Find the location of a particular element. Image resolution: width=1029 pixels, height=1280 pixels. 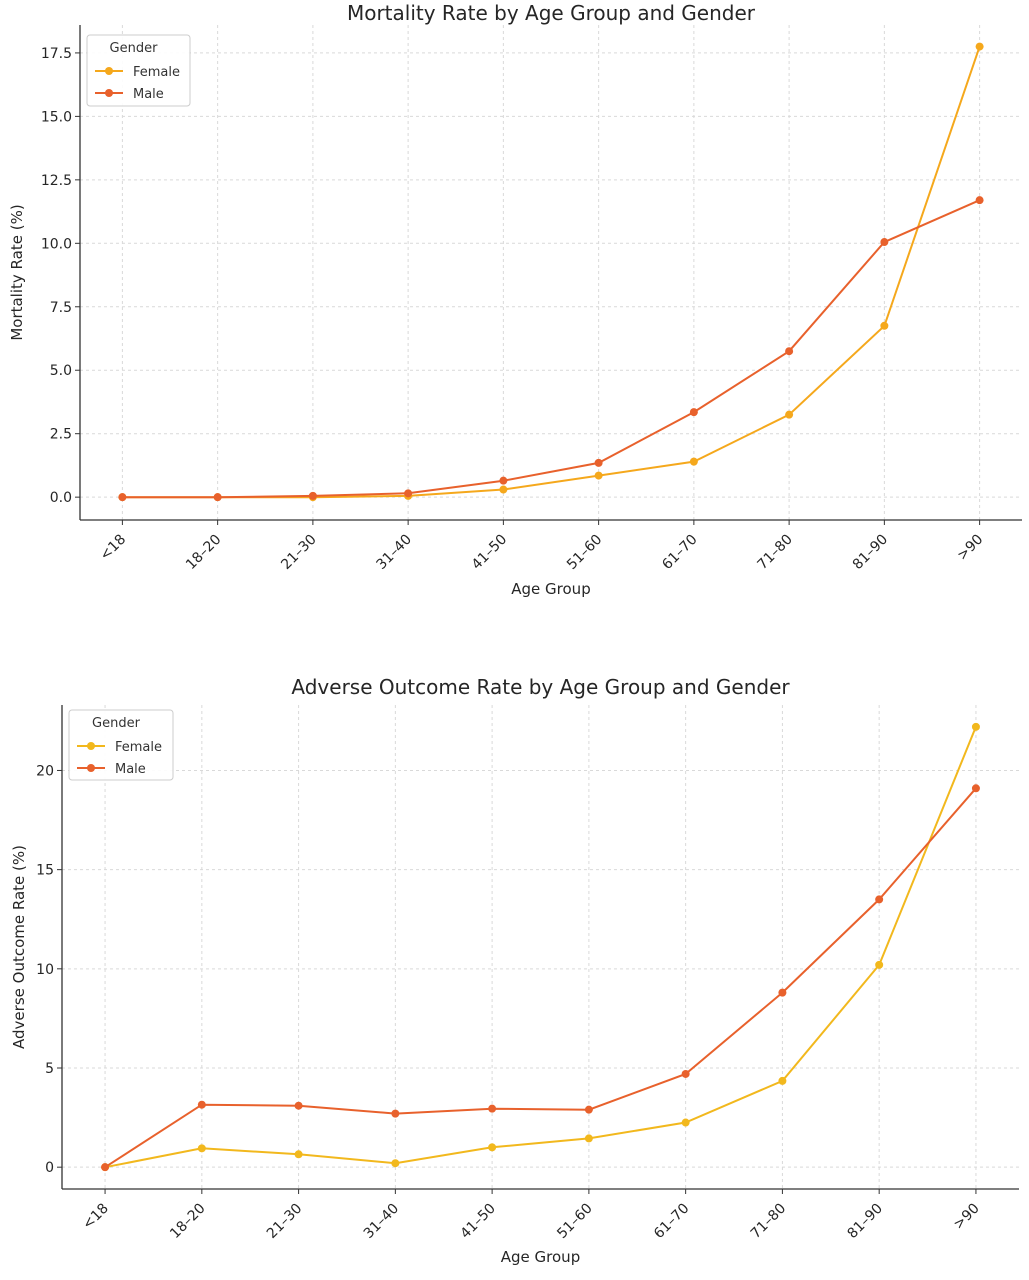

y-tick-label: 0.0 is located at coordinates (61, 498).